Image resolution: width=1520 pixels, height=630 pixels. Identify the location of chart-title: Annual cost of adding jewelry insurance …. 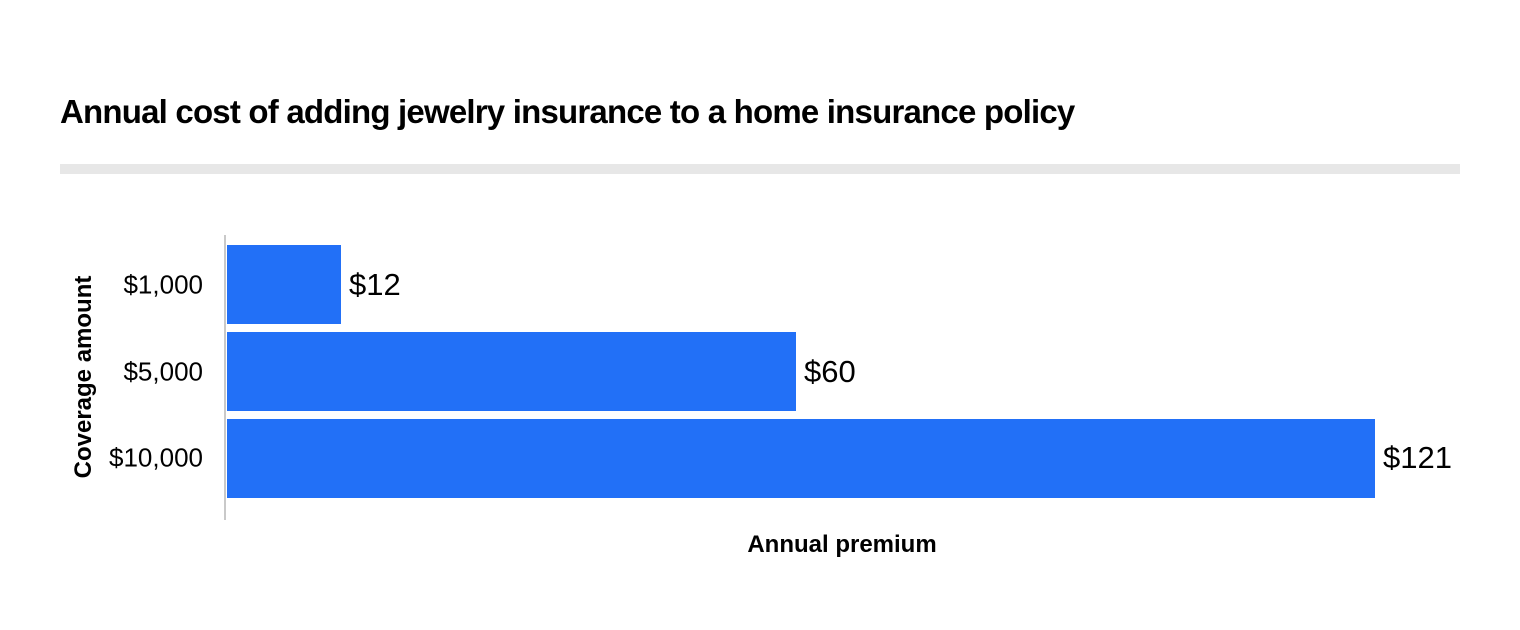
(567, 111).